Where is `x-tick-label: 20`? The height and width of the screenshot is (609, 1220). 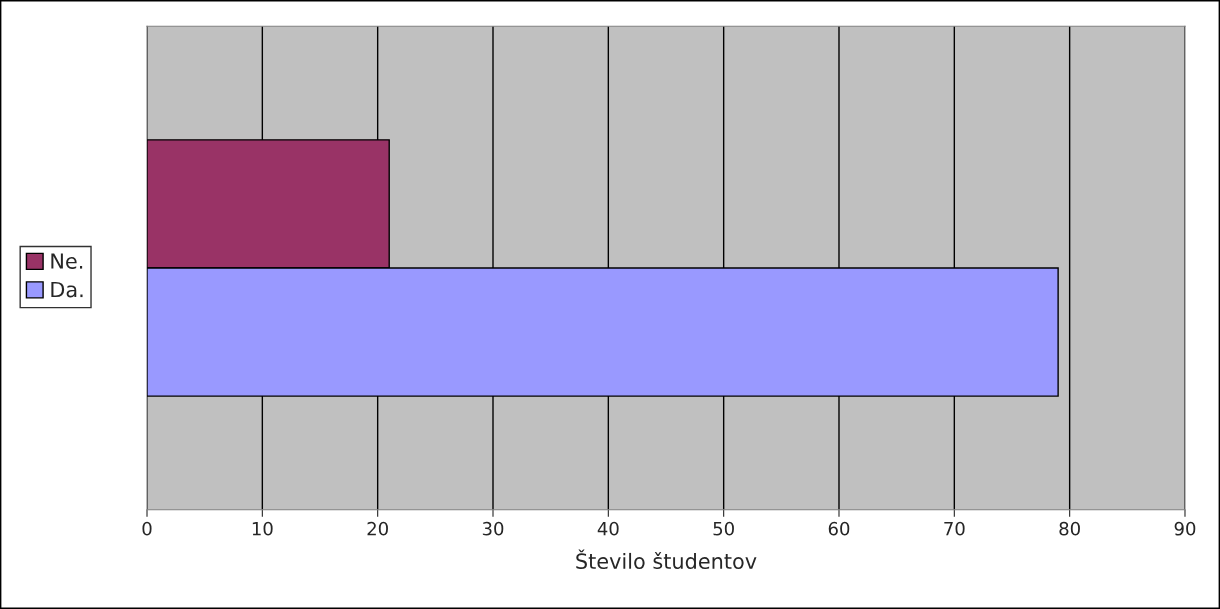
x-tick-label: 20 is located at coordinates (377, 528).